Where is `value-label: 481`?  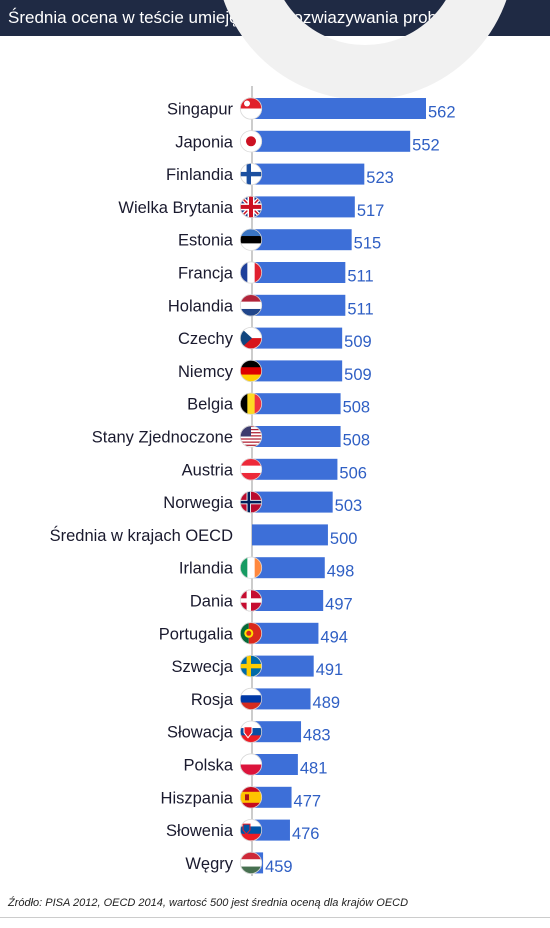 value-label: 481 is located at coordinates (314, 769).